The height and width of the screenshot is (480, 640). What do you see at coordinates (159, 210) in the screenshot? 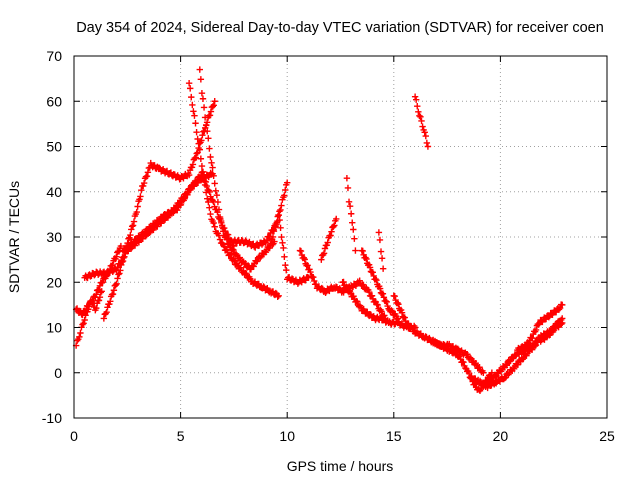
I see `series-arc-d` at bounding box center [159, 210].